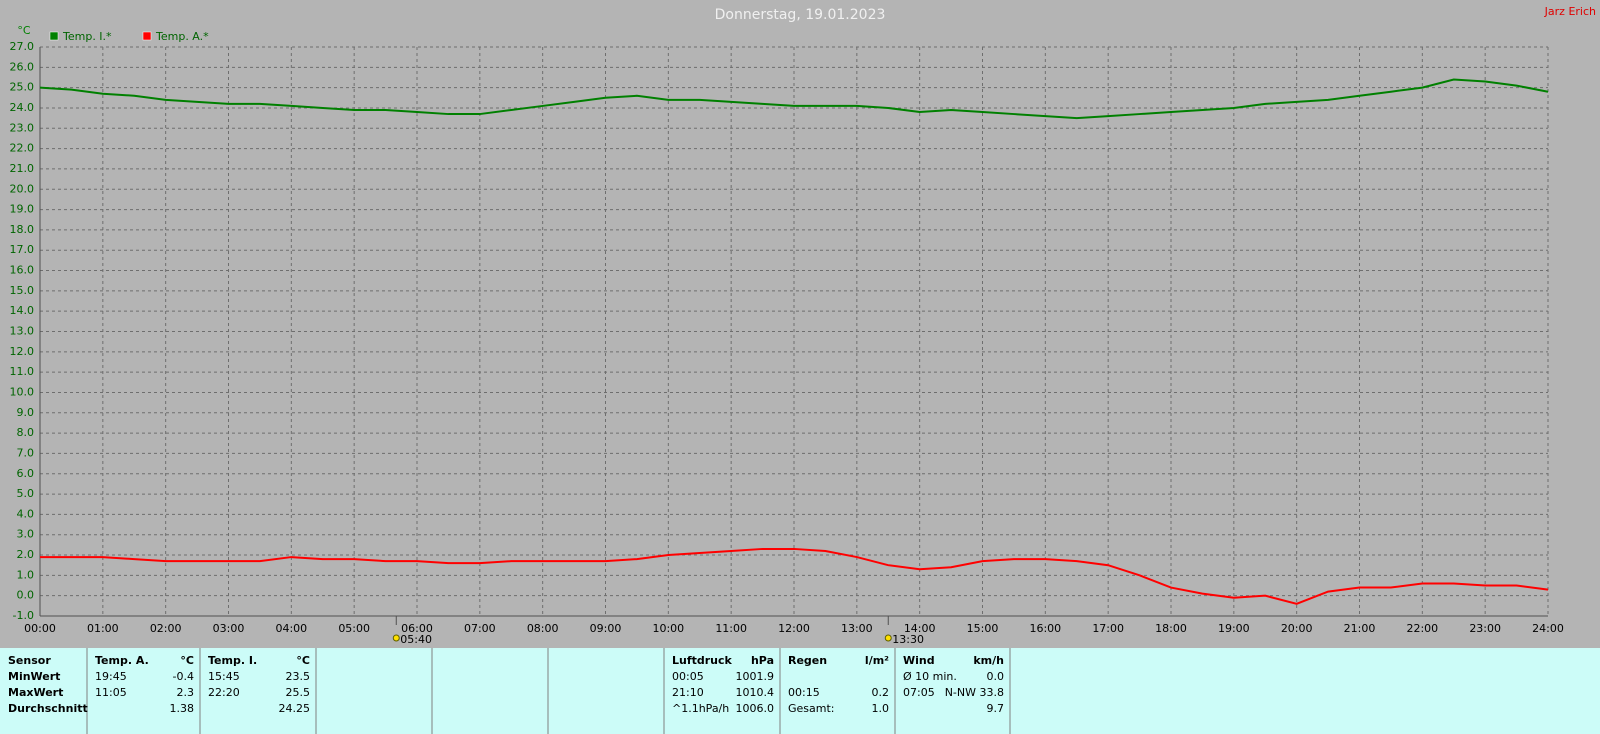 The image size is (1600, 734). I want to click on legend-label: Temp. I.*, so click(87, 36).